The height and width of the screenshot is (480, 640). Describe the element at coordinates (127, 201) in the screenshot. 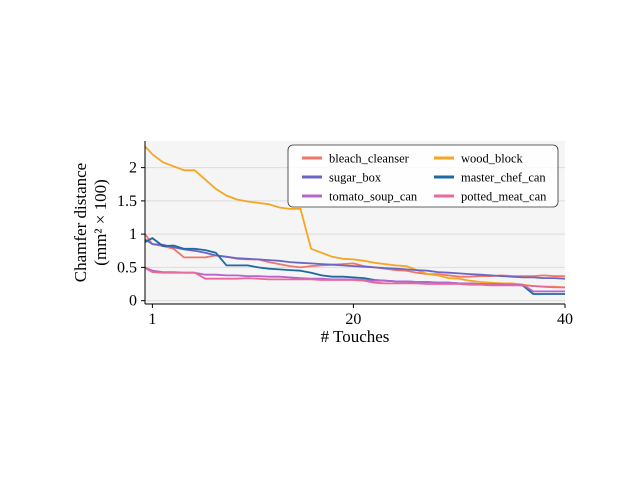

I see `y-tick-label: 1.5` at that location.